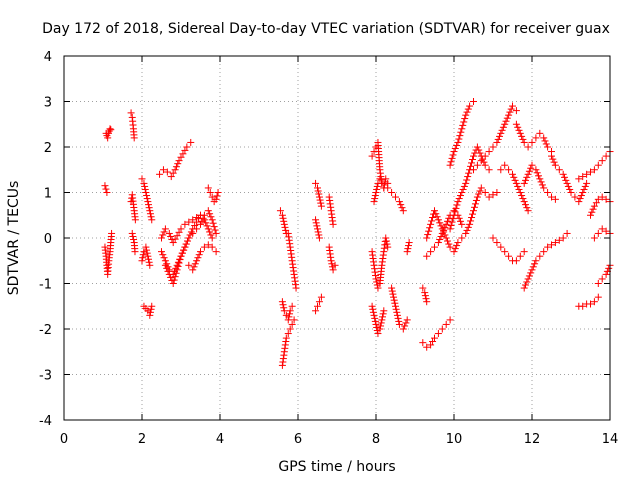  I want to click on x-tick-label: 12, so click(532, 439).